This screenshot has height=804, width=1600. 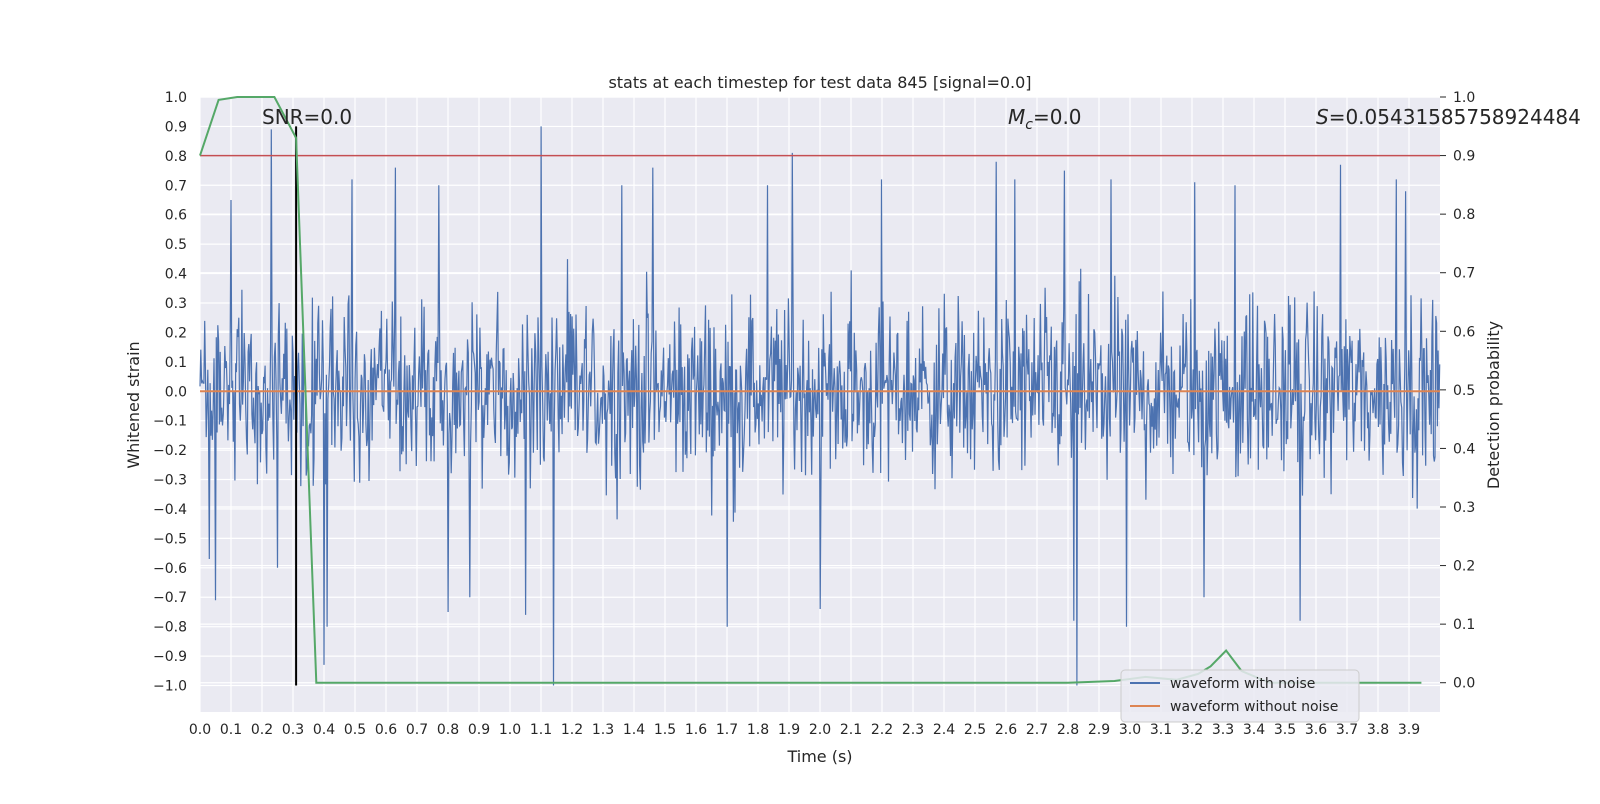 I want to click on snr-annotation: SNR=0.0, so click(x=307, y=117).